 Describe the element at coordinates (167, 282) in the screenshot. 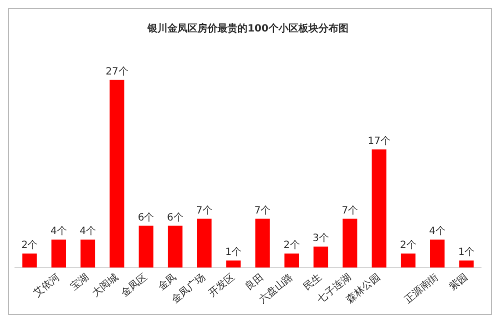

I see `x-tick-label: 金凤` at that location.